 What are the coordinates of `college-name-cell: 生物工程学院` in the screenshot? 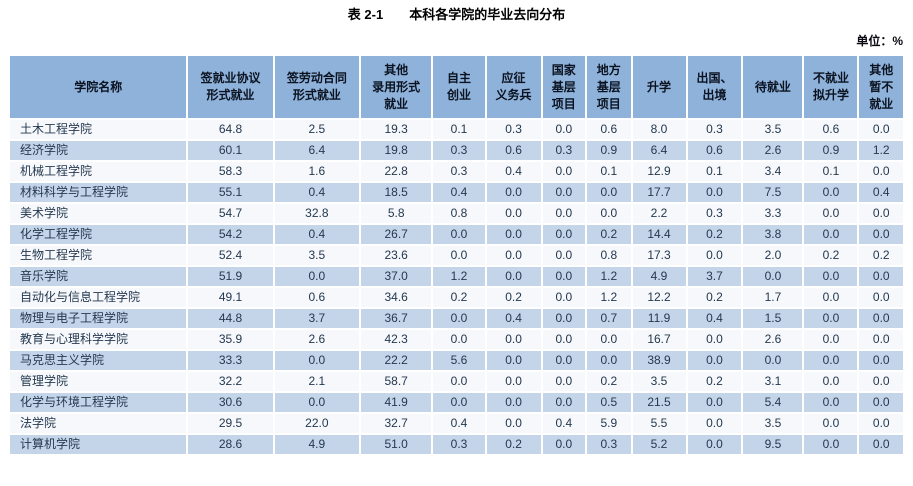 It's located at (98, 255).